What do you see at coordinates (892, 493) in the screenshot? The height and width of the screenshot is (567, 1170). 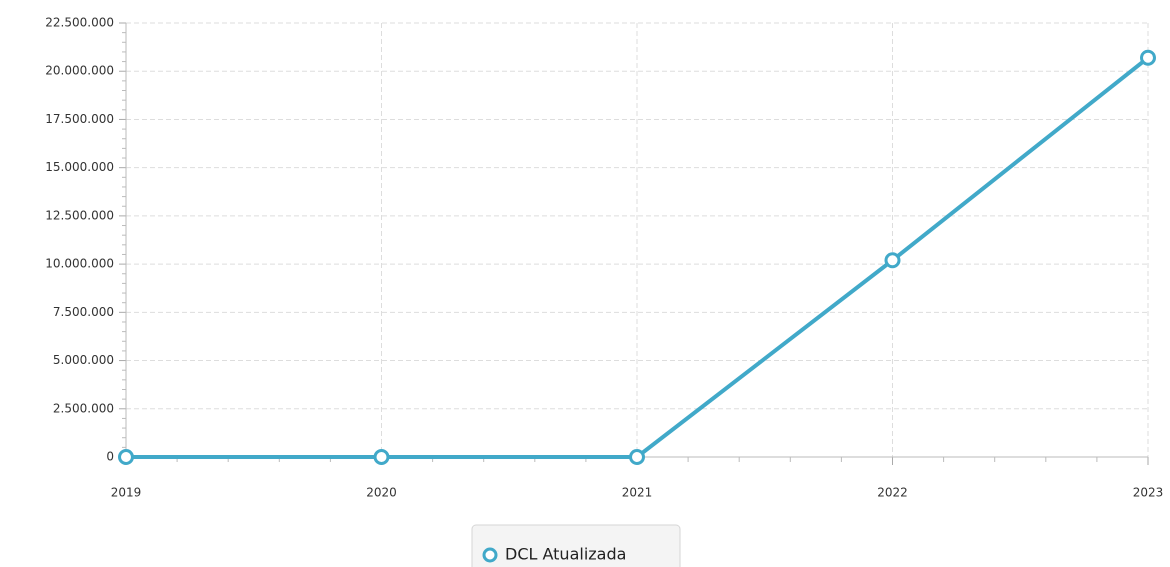 I see `x-tick-label: 2022` at bounding box center [892, 493].